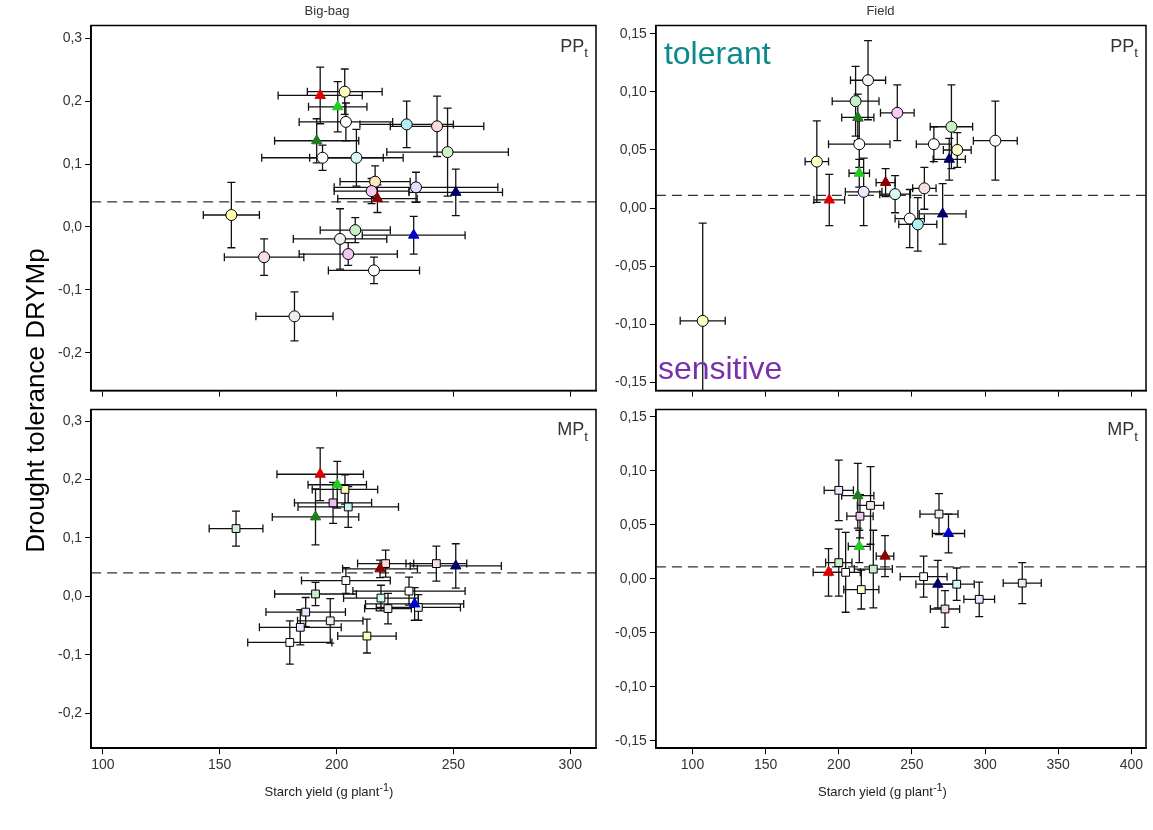 The height and width of the screenshot is (830, 1153). I want to click on x-tick-label: 100, so click(103, 764).